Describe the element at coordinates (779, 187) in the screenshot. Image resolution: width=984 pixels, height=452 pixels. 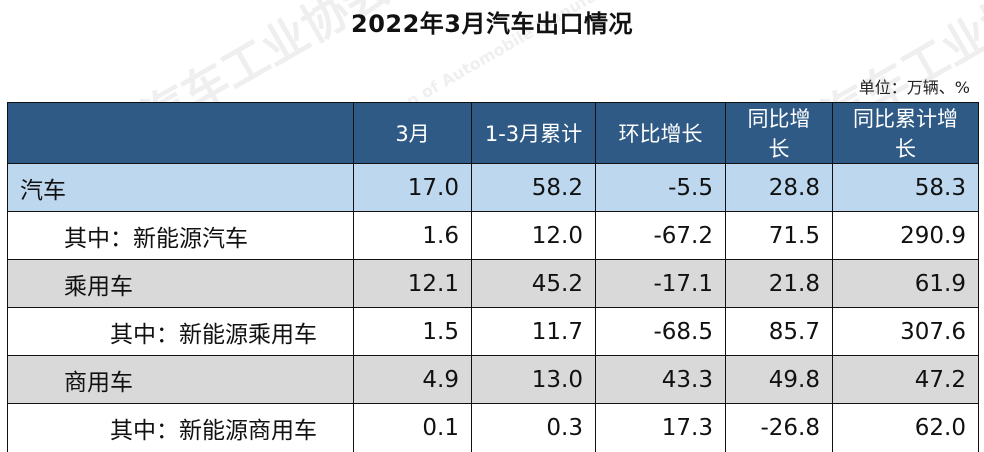
I see `table-cell: 28.8` at that location.